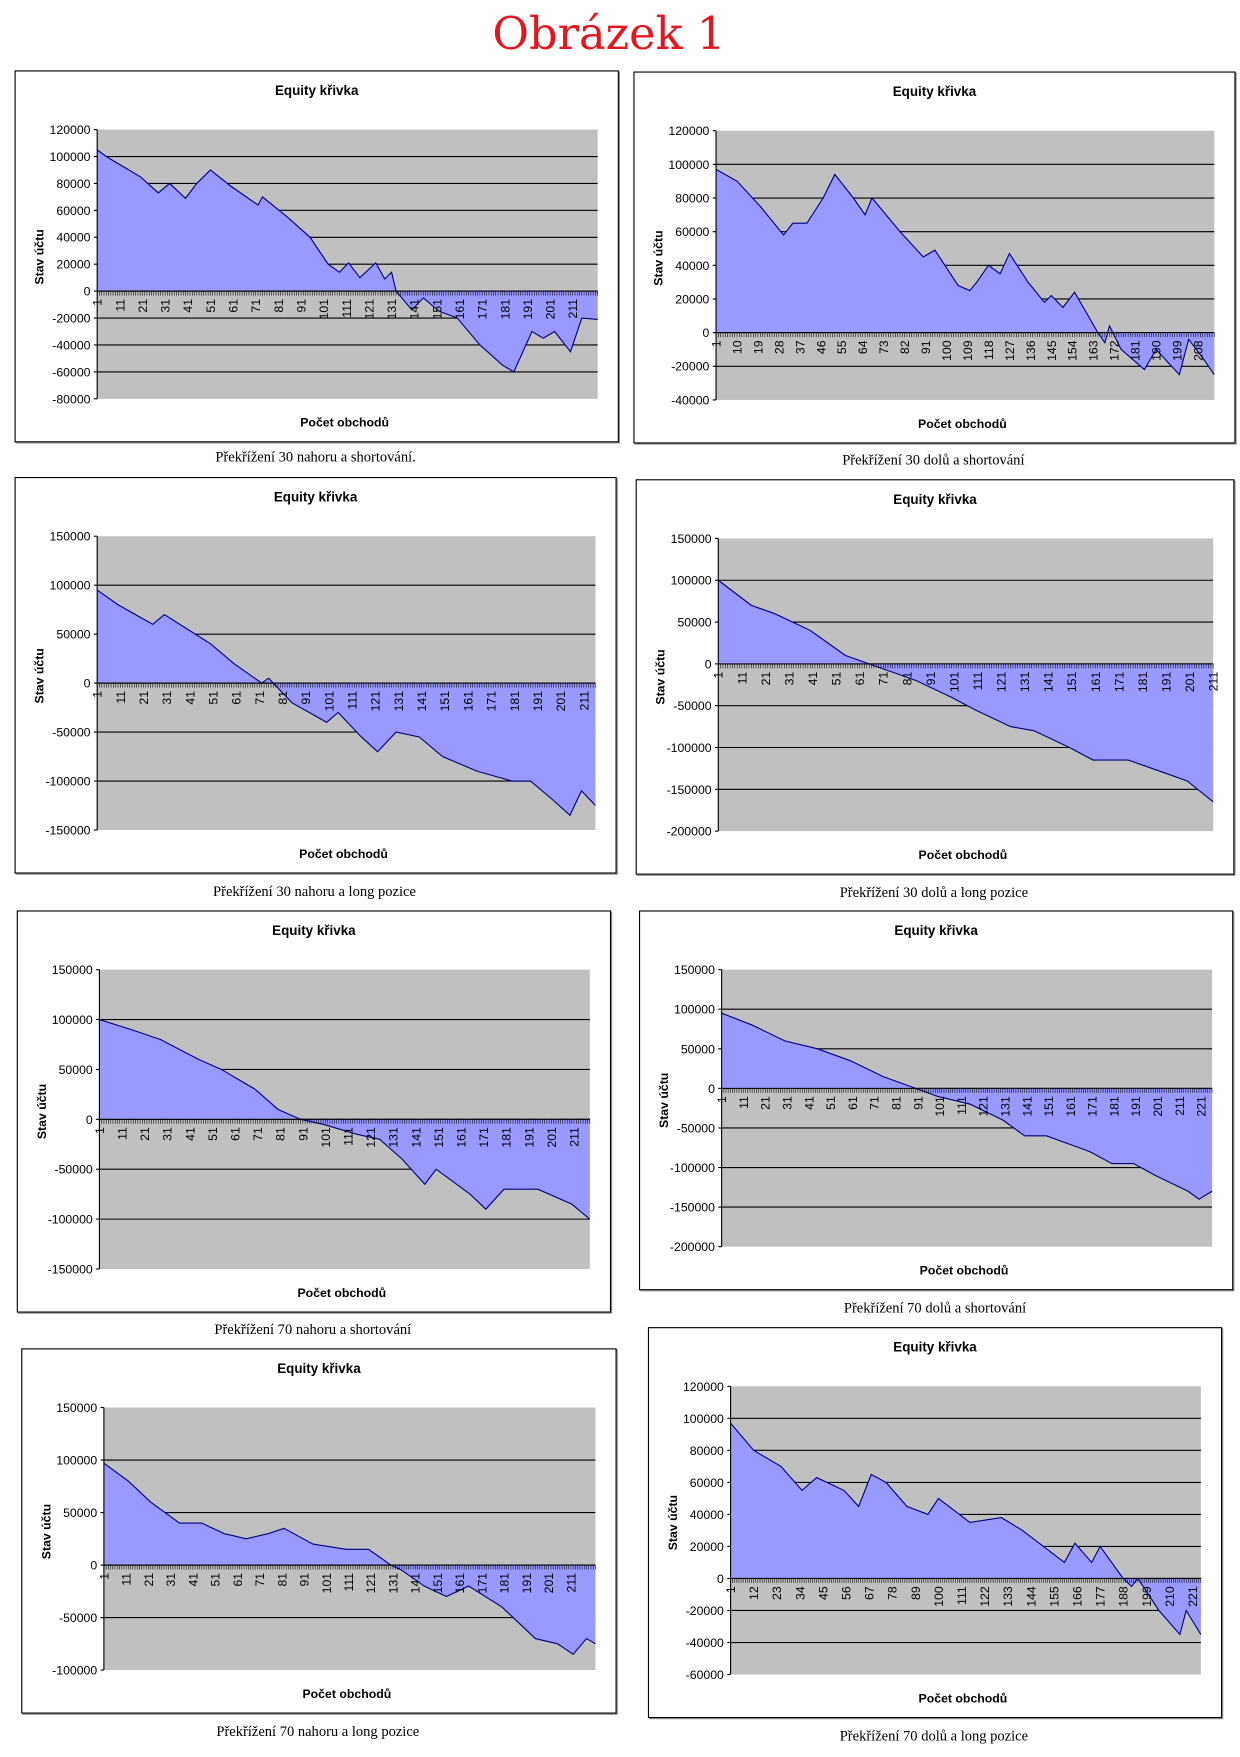  What do you see at coordinates (707, 1483) in the screenshot?
I see `y-tick-label: 60000` at bounding box center [707, 1483].